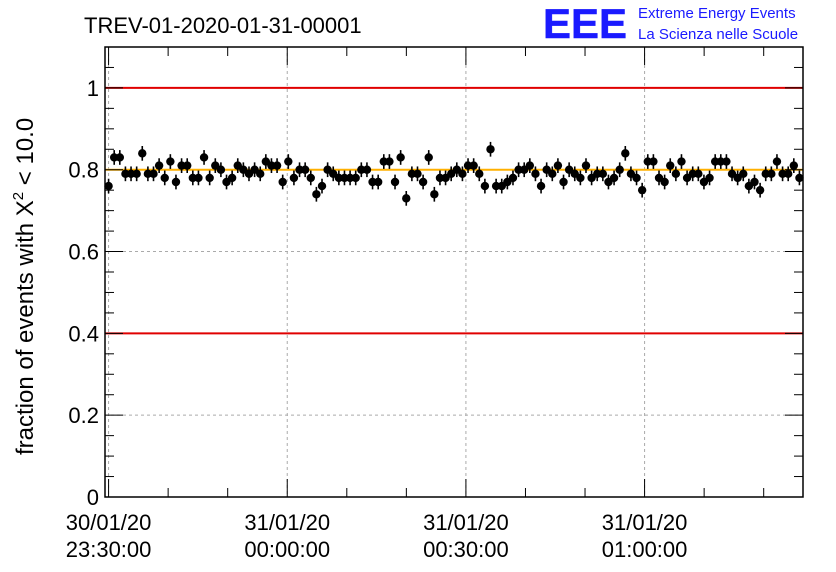  I want to click on y-axis-label-chi: X, so click(25, 208).